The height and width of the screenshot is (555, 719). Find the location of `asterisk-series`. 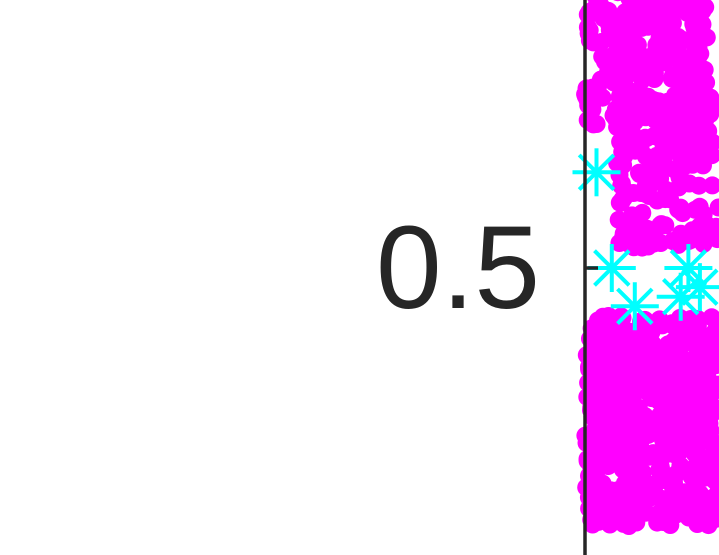

asterisk-series is located at coordinates (645, 239).